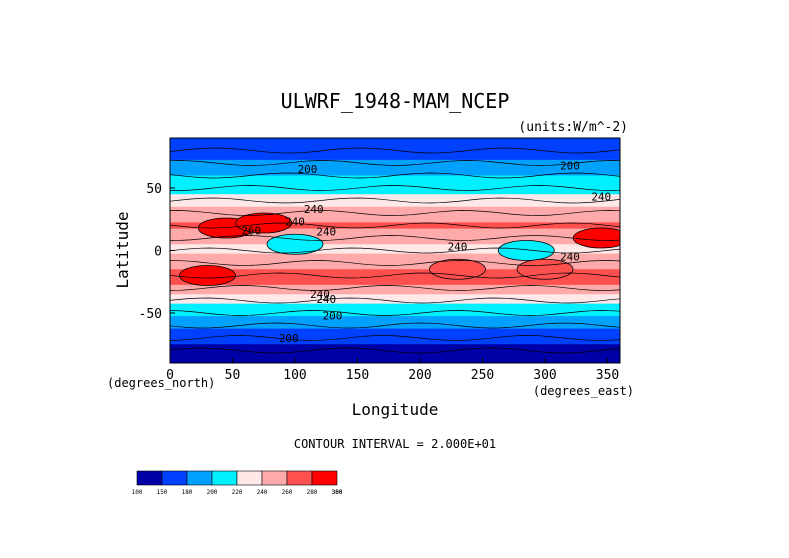 The image size is (789, 558). What do you see at coordinates (122, 249) in the screenshot?
I see `y-axis-label: Latitude` at bounding box center [122, 249].